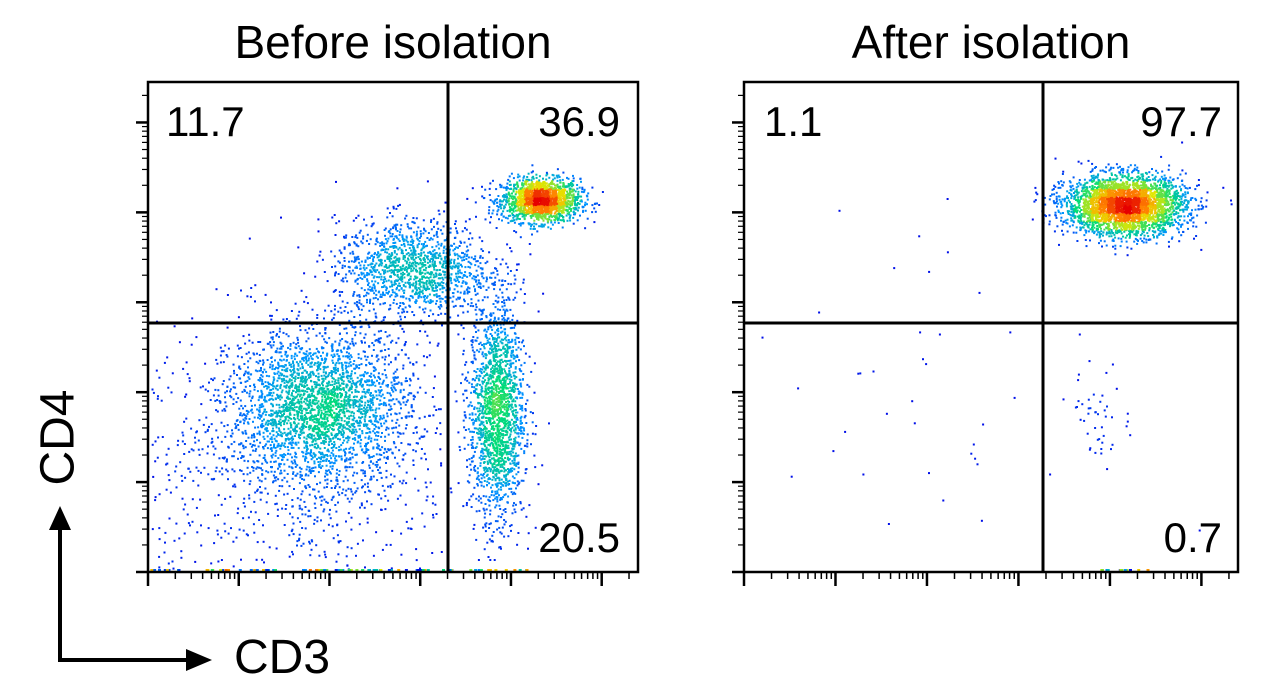 The width and height of the screenshot is (1268, 694). What do you see at coordinates (738, 334) in the screenshot?
I see `after-y-ticks` at bounding box center [738, 334].